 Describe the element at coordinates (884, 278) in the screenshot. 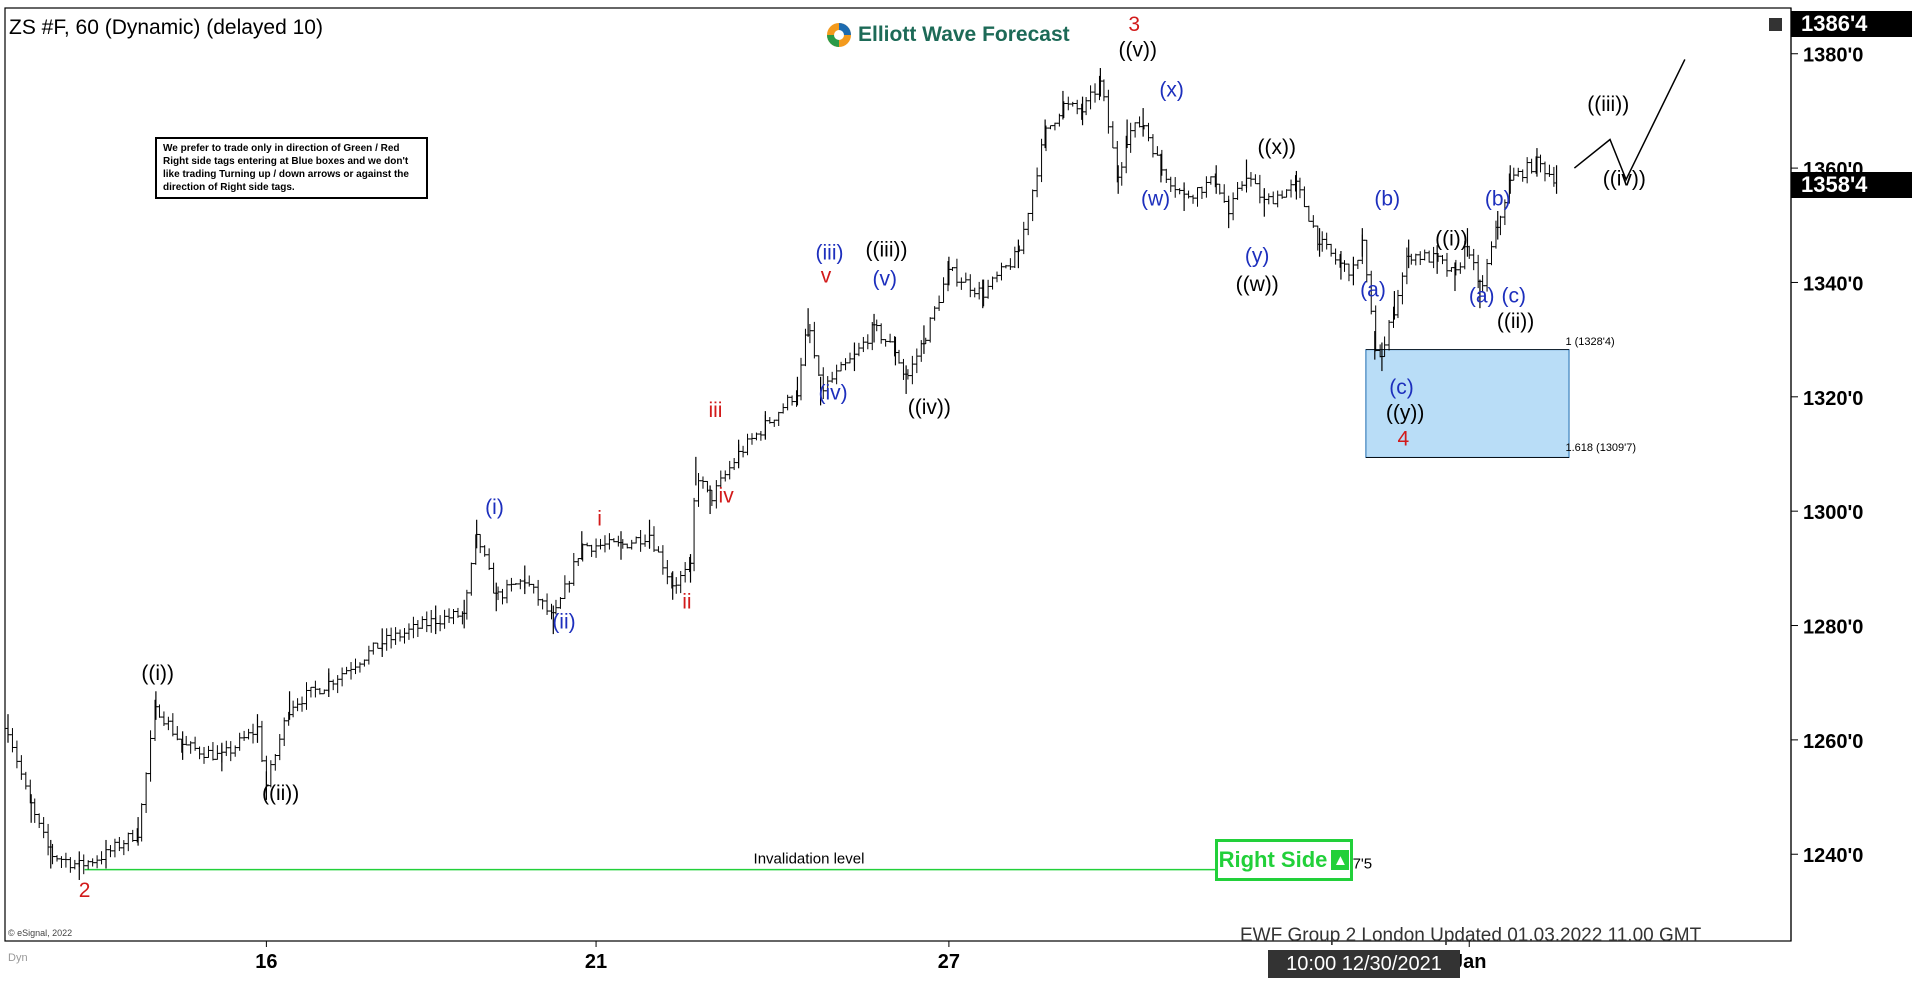

I see `wave-label: (v)` at that location.